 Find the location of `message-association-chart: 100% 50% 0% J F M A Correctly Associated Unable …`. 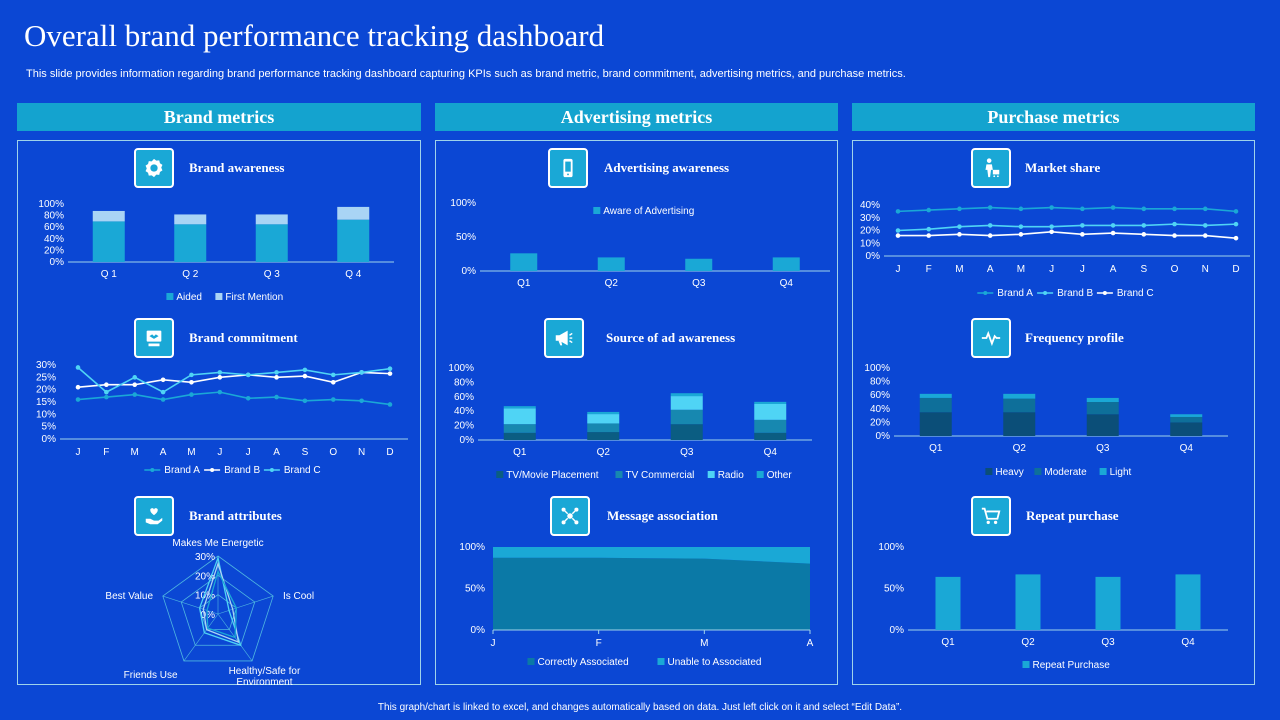

message-association-chart: 100% 50% 0% J F M A Correctly Associated Unable … is located at coordinates (636, 605).